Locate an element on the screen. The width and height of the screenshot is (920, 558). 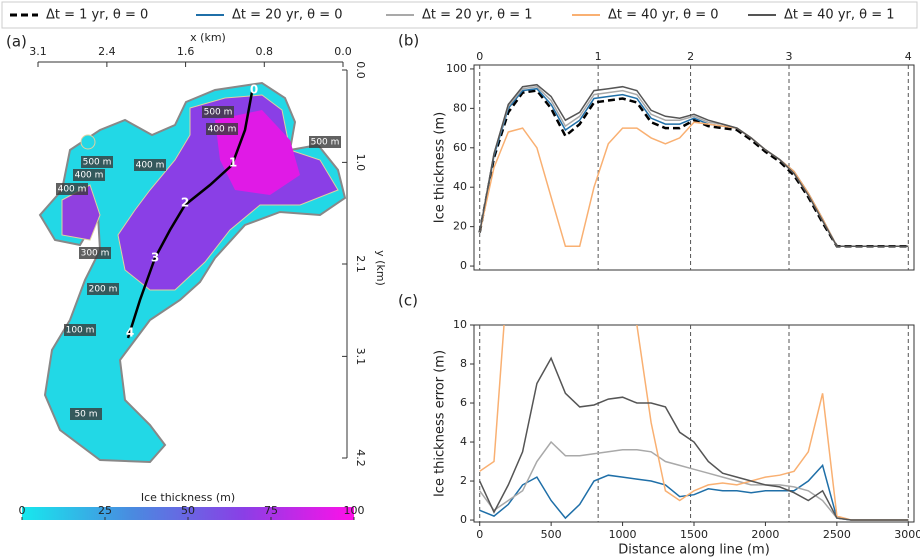
x-axis-label: Distance along line (m) is located at coordinates (694, 550).